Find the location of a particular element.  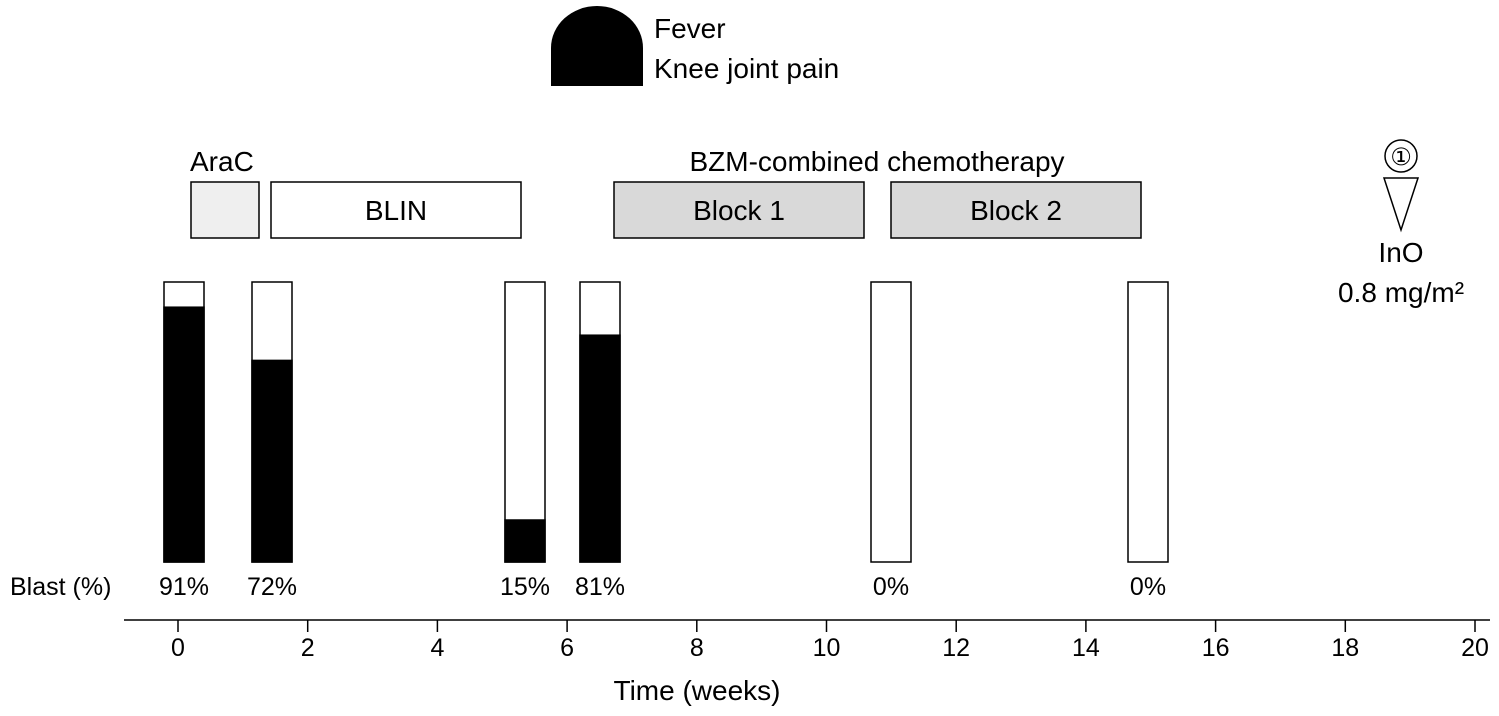

arac-block is located at coordinates (225, 210).